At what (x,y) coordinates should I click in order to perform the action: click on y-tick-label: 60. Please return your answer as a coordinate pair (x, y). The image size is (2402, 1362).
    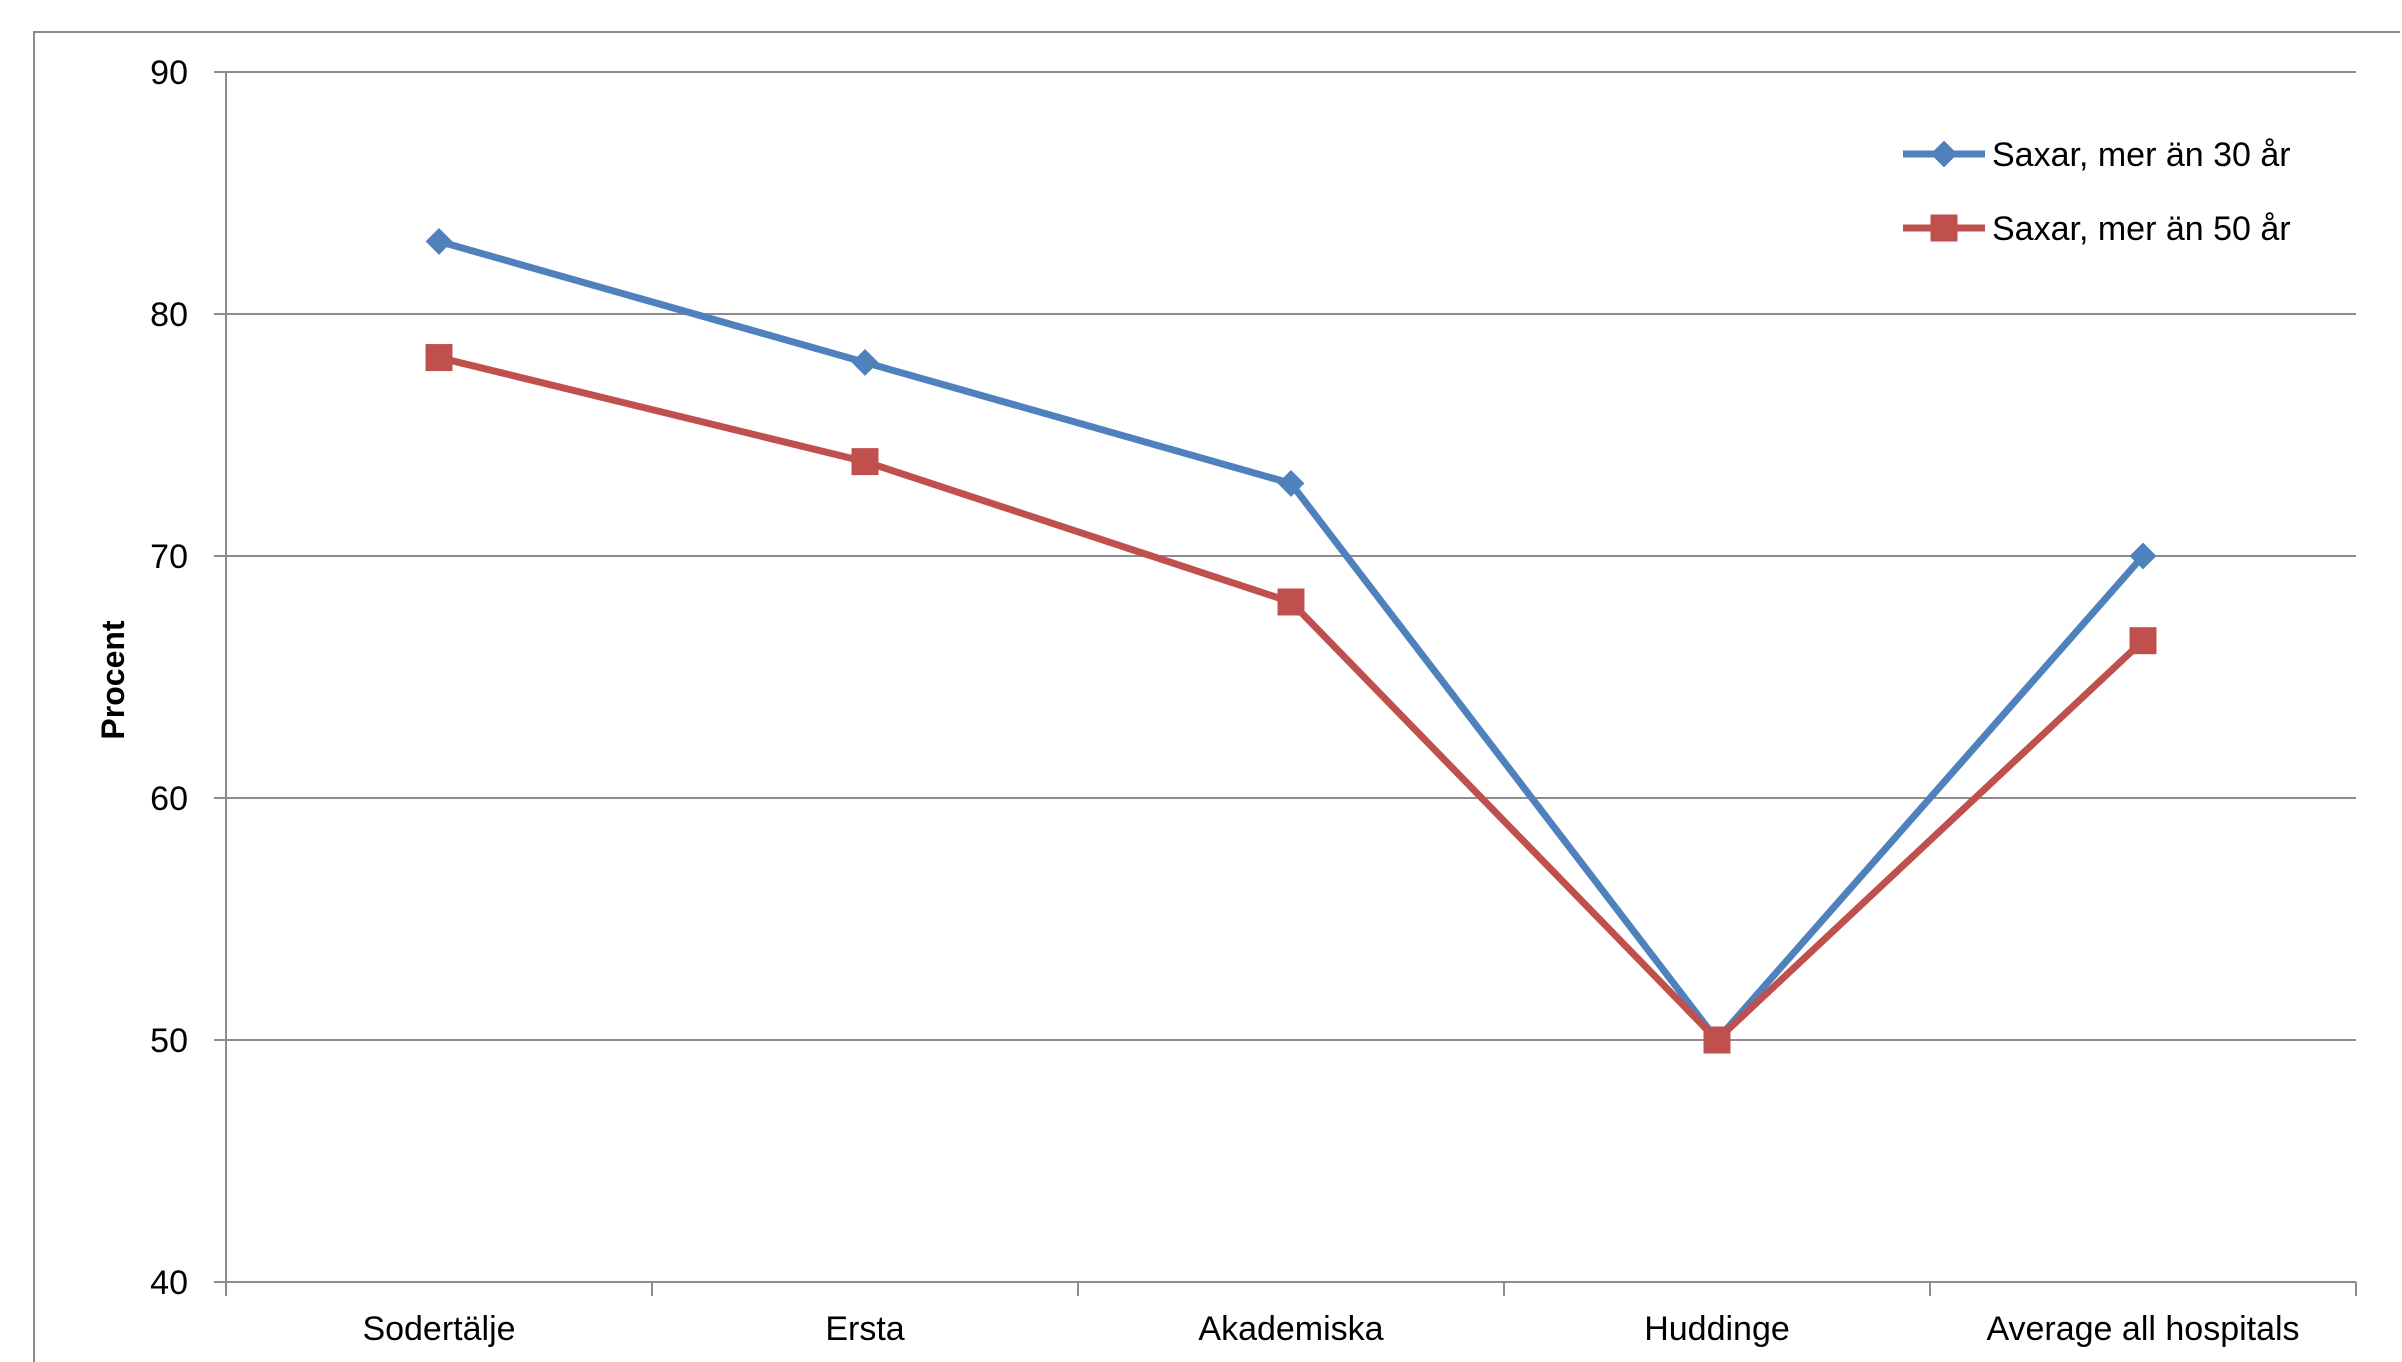
    Looking at the image, I should click on (169, 799).